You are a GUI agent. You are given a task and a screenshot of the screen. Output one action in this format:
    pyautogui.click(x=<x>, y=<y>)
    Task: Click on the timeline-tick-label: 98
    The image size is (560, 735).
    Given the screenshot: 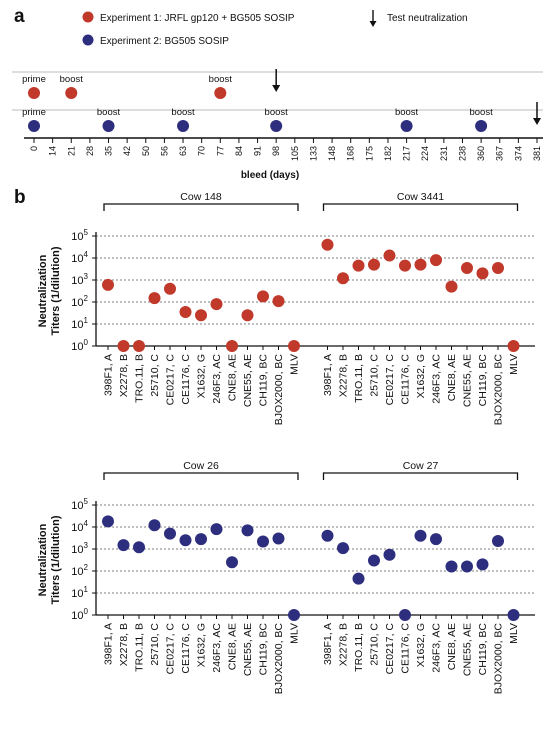 What is the action you would take?
    pyautogui.click(x=276, y=151)
    